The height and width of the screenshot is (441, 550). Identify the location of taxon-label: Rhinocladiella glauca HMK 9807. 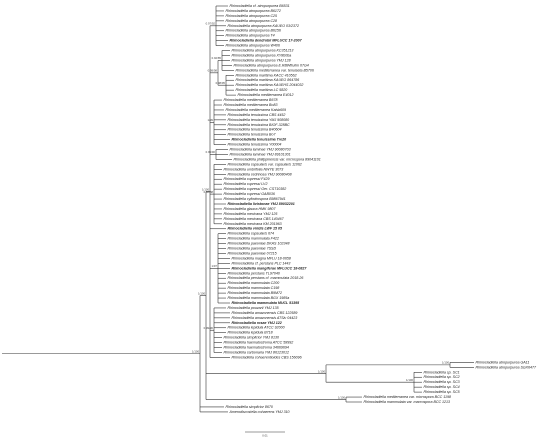
(250, 209).